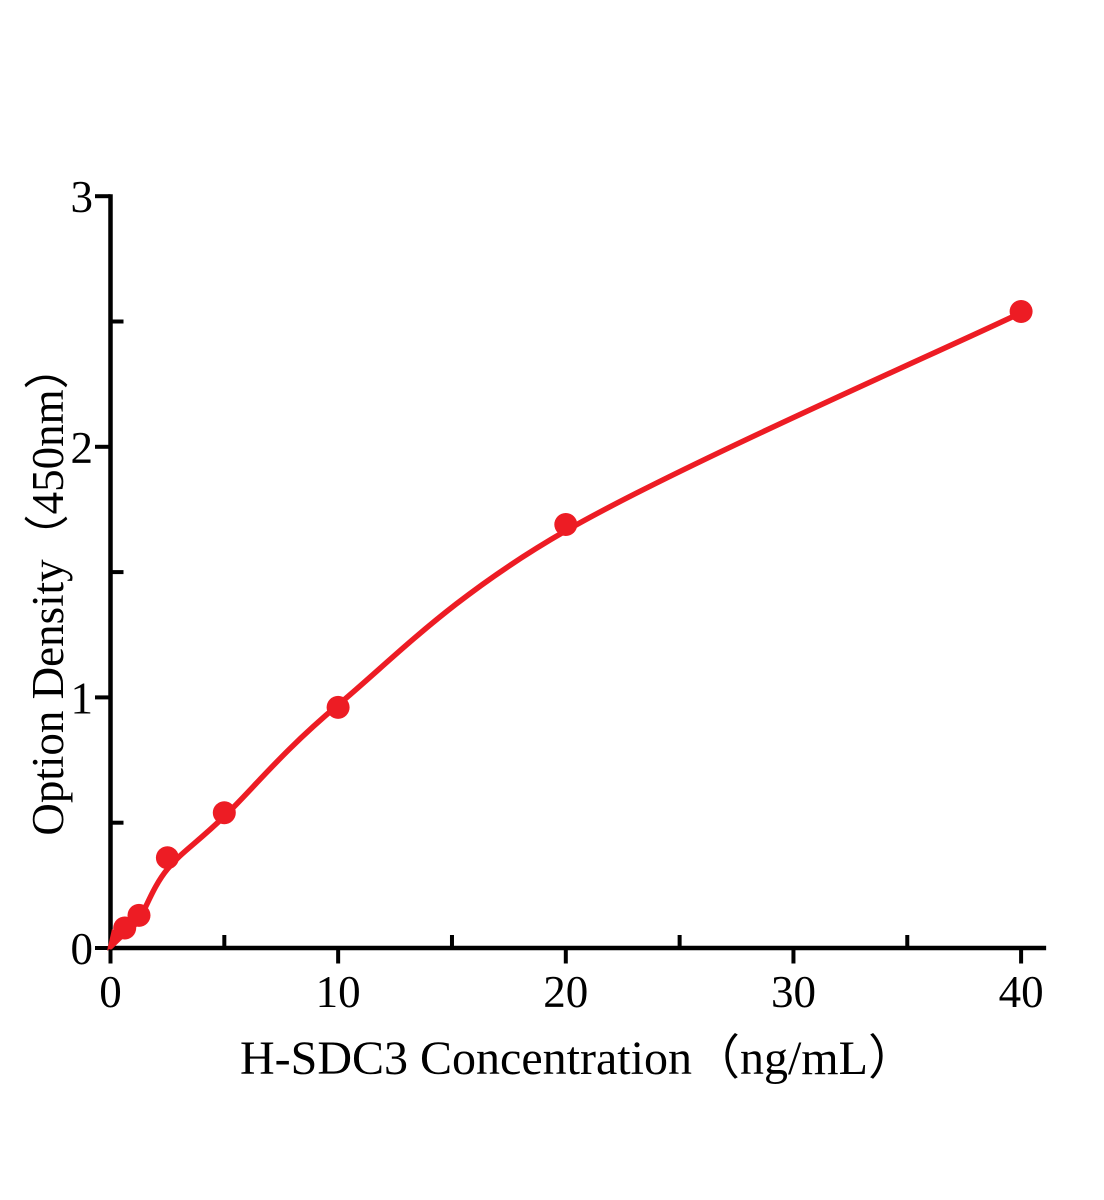  Describe the element at coordinates (82, 949) in the screenshot. I see `y-tick-label: 0` at that location.